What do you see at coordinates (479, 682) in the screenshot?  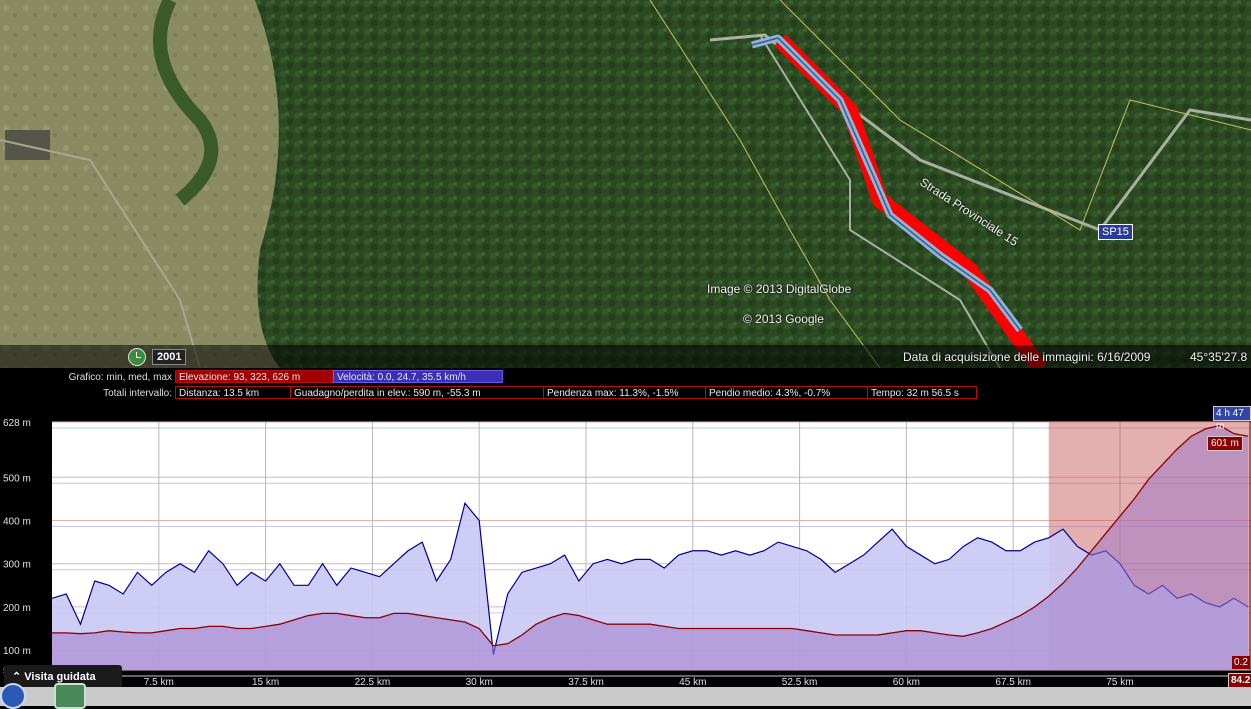 I see `x-tick-label: 30 km` at bounding box center [479, 682].